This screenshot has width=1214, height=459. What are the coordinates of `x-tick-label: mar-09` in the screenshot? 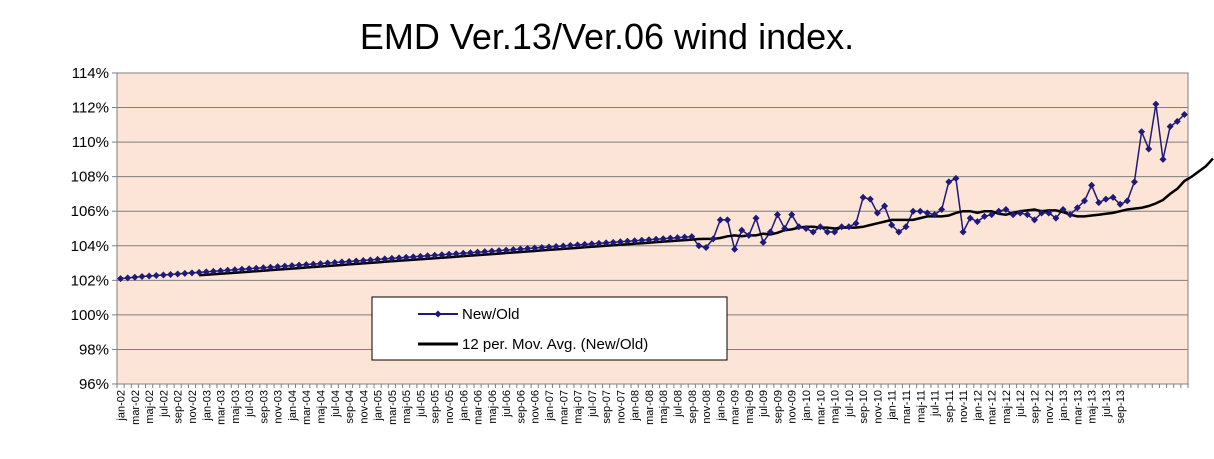 It's located at (736, 407).